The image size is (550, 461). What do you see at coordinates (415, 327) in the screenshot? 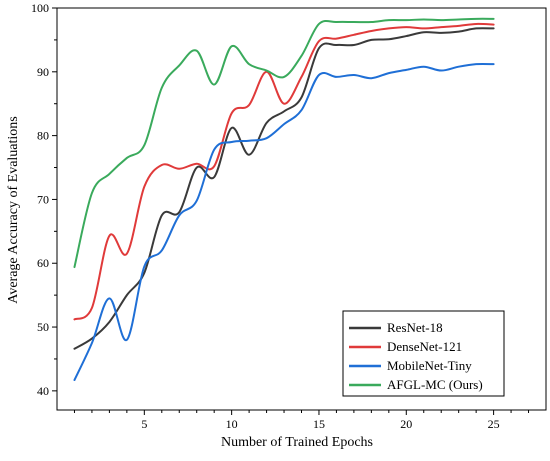
I see `legend-label-resnet-18: ResNet-18` at bounding box center [415, 327].